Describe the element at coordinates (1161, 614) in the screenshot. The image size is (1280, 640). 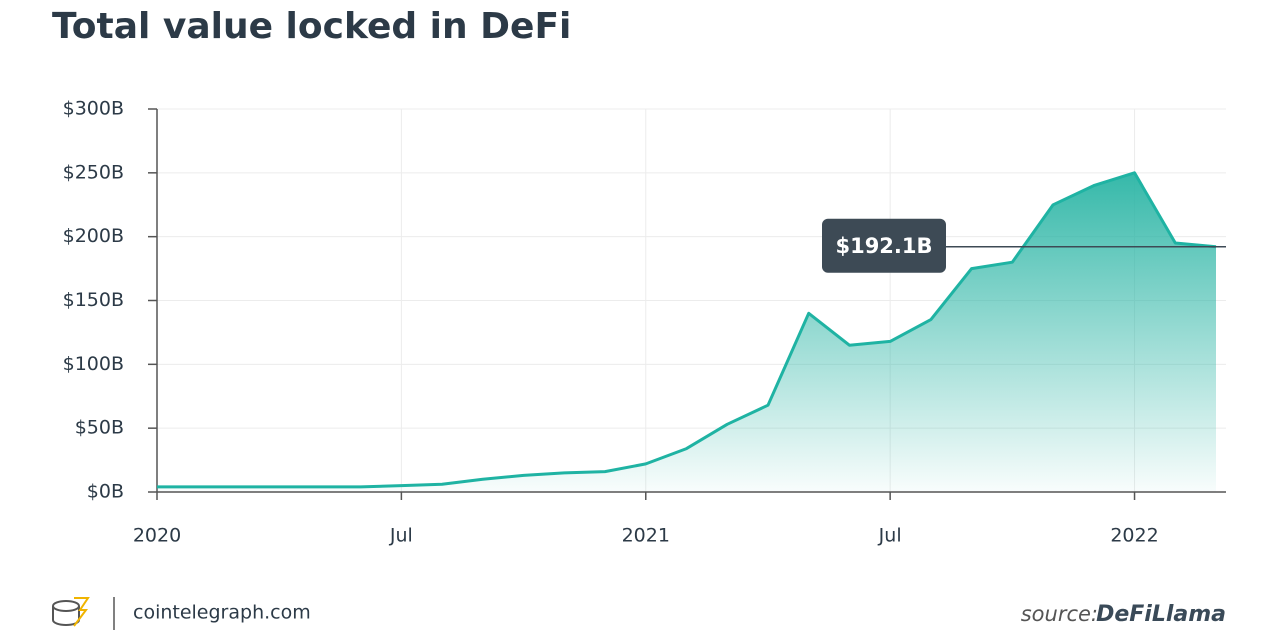
I see `source: DeFiLlama` at that location.